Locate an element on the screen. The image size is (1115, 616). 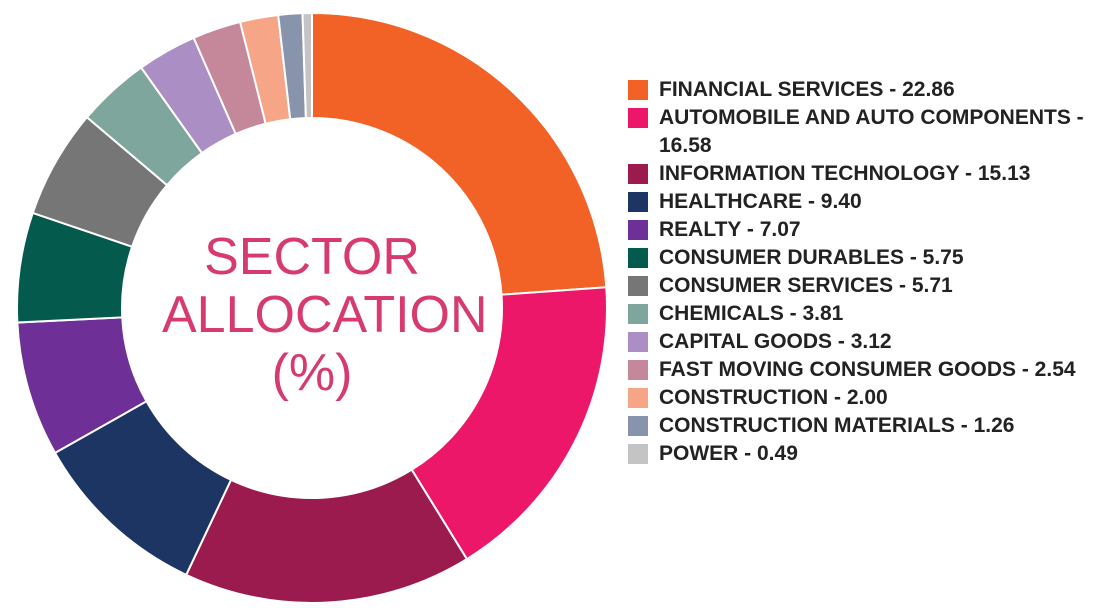
legend-label: FAST MOVING CONSUMER GOODS - 2.54 is located at coordinates (867, 369).